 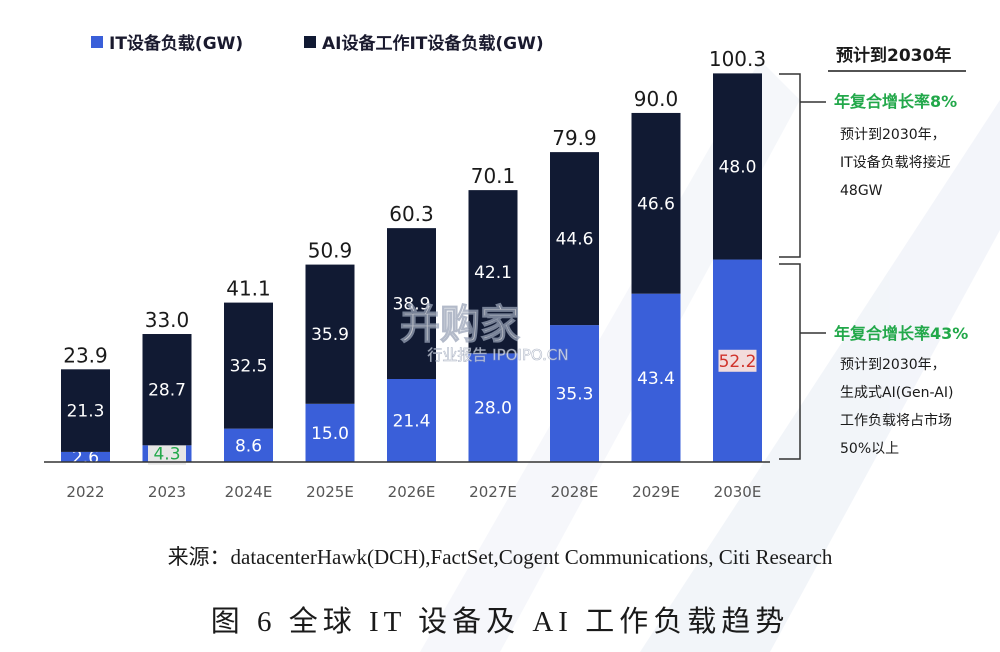 I want to click on data-label-it-load: 2.6, so click(x=85, y=458).